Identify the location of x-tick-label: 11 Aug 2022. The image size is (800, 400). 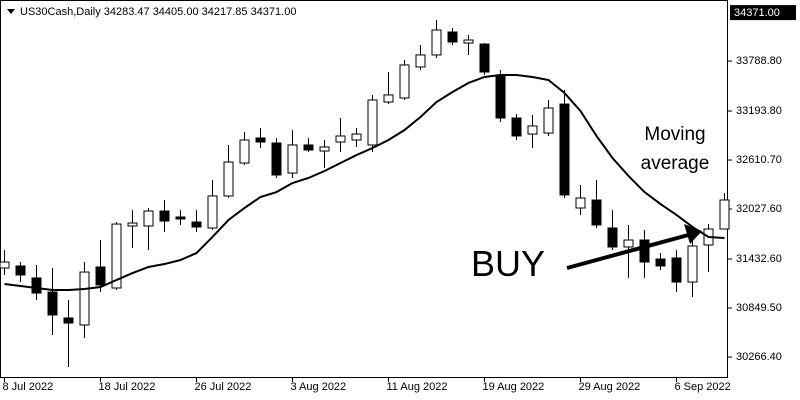
(417, 387).